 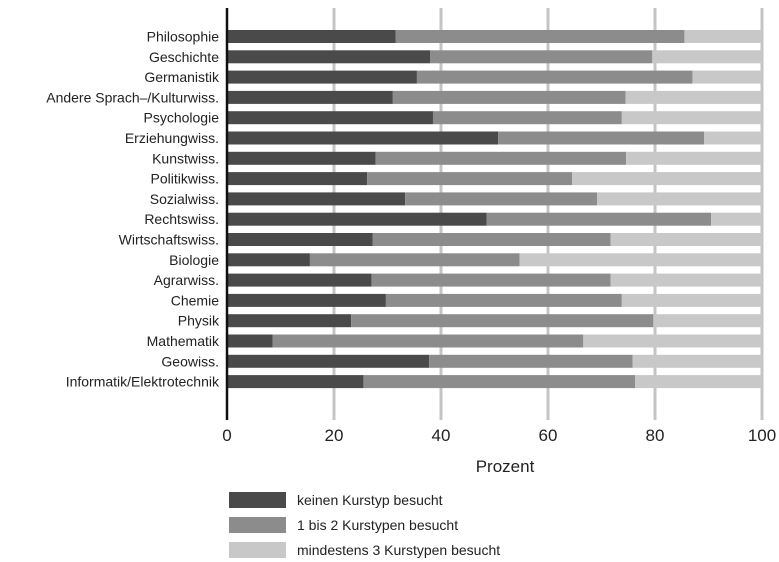 What do you see at coordinates (199, 321) in the screenshot?
I see `category-label: Physik` at bounding box center [199, 321].